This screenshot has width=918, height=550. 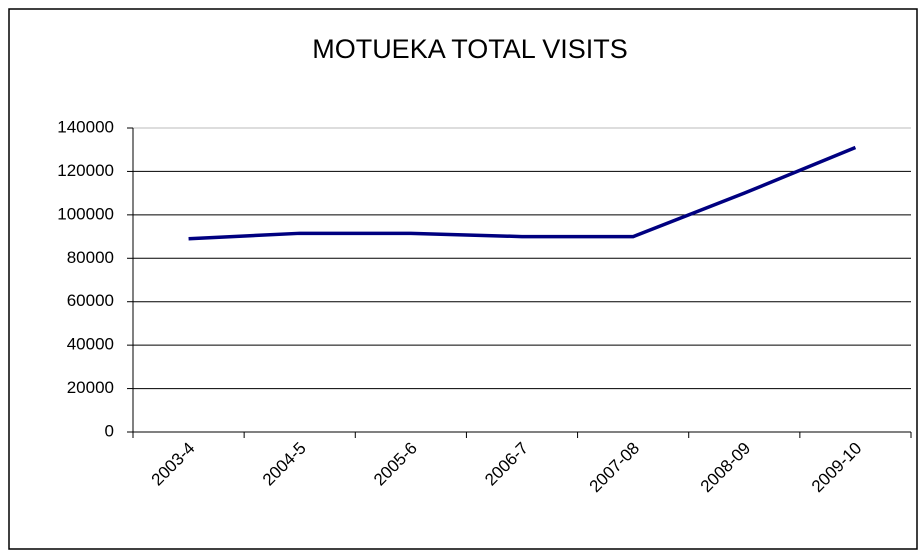 I want to click on y-tick-label: 20000, so click(x=90, y=387).